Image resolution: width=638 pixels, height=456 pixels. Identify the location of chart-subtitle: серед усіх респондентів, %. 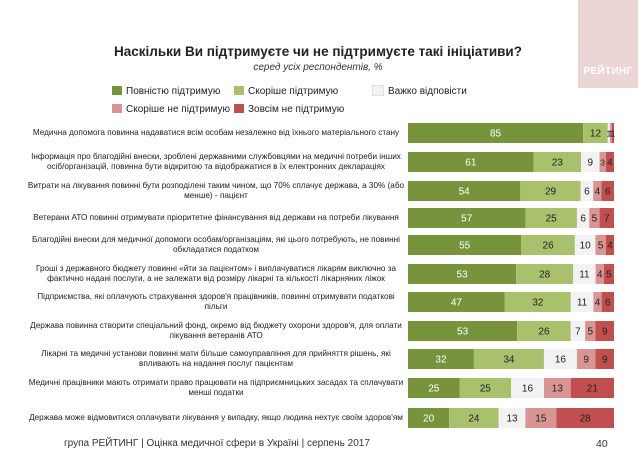
(318, 67).